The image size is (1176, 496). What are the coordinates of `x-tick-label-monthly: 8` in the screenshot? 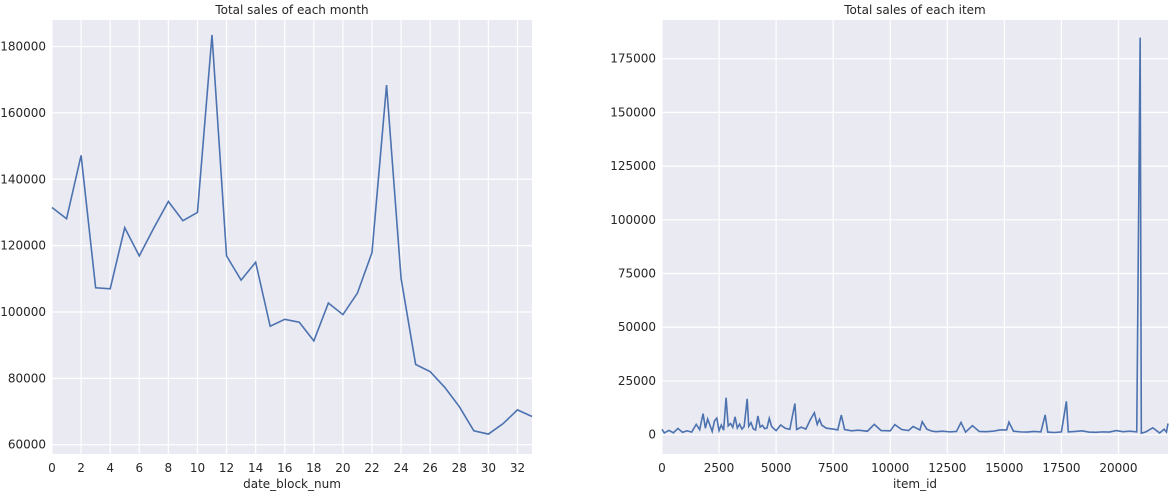 It's located at (169, 468).